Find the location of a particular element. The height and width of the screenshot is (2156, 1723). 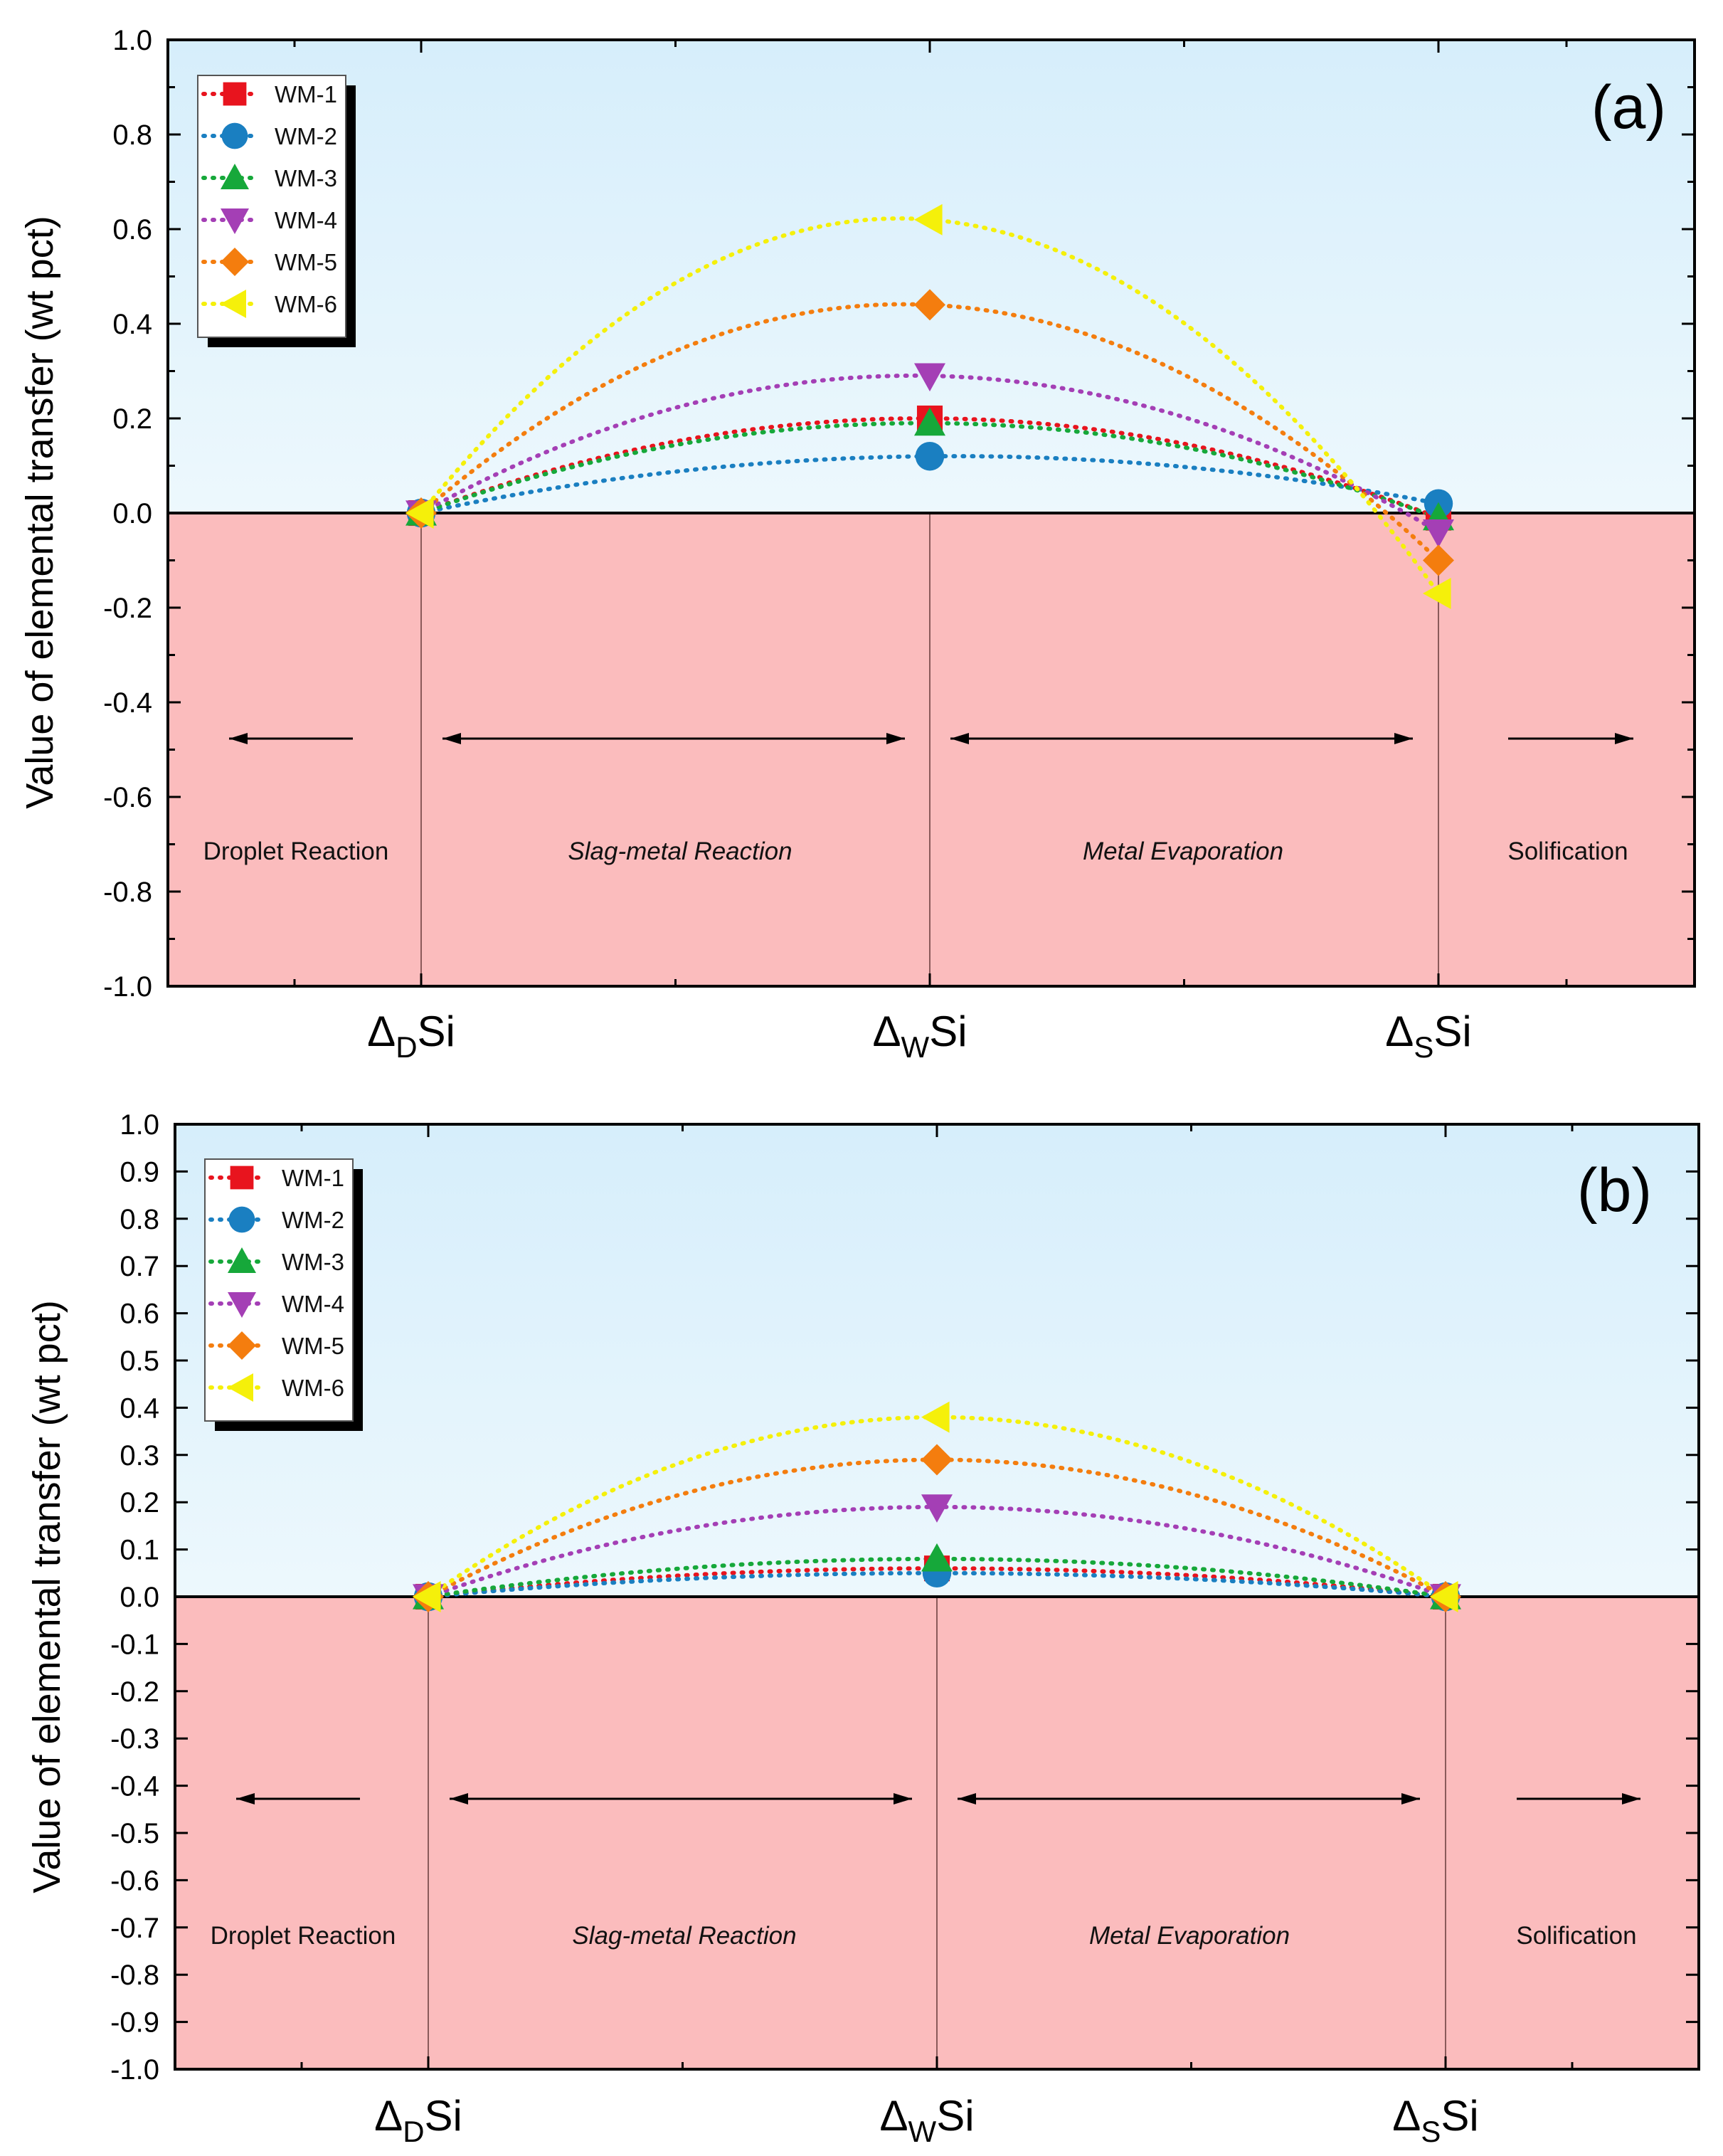

legend-label: WM-5 is located at coordinates (306, 262).